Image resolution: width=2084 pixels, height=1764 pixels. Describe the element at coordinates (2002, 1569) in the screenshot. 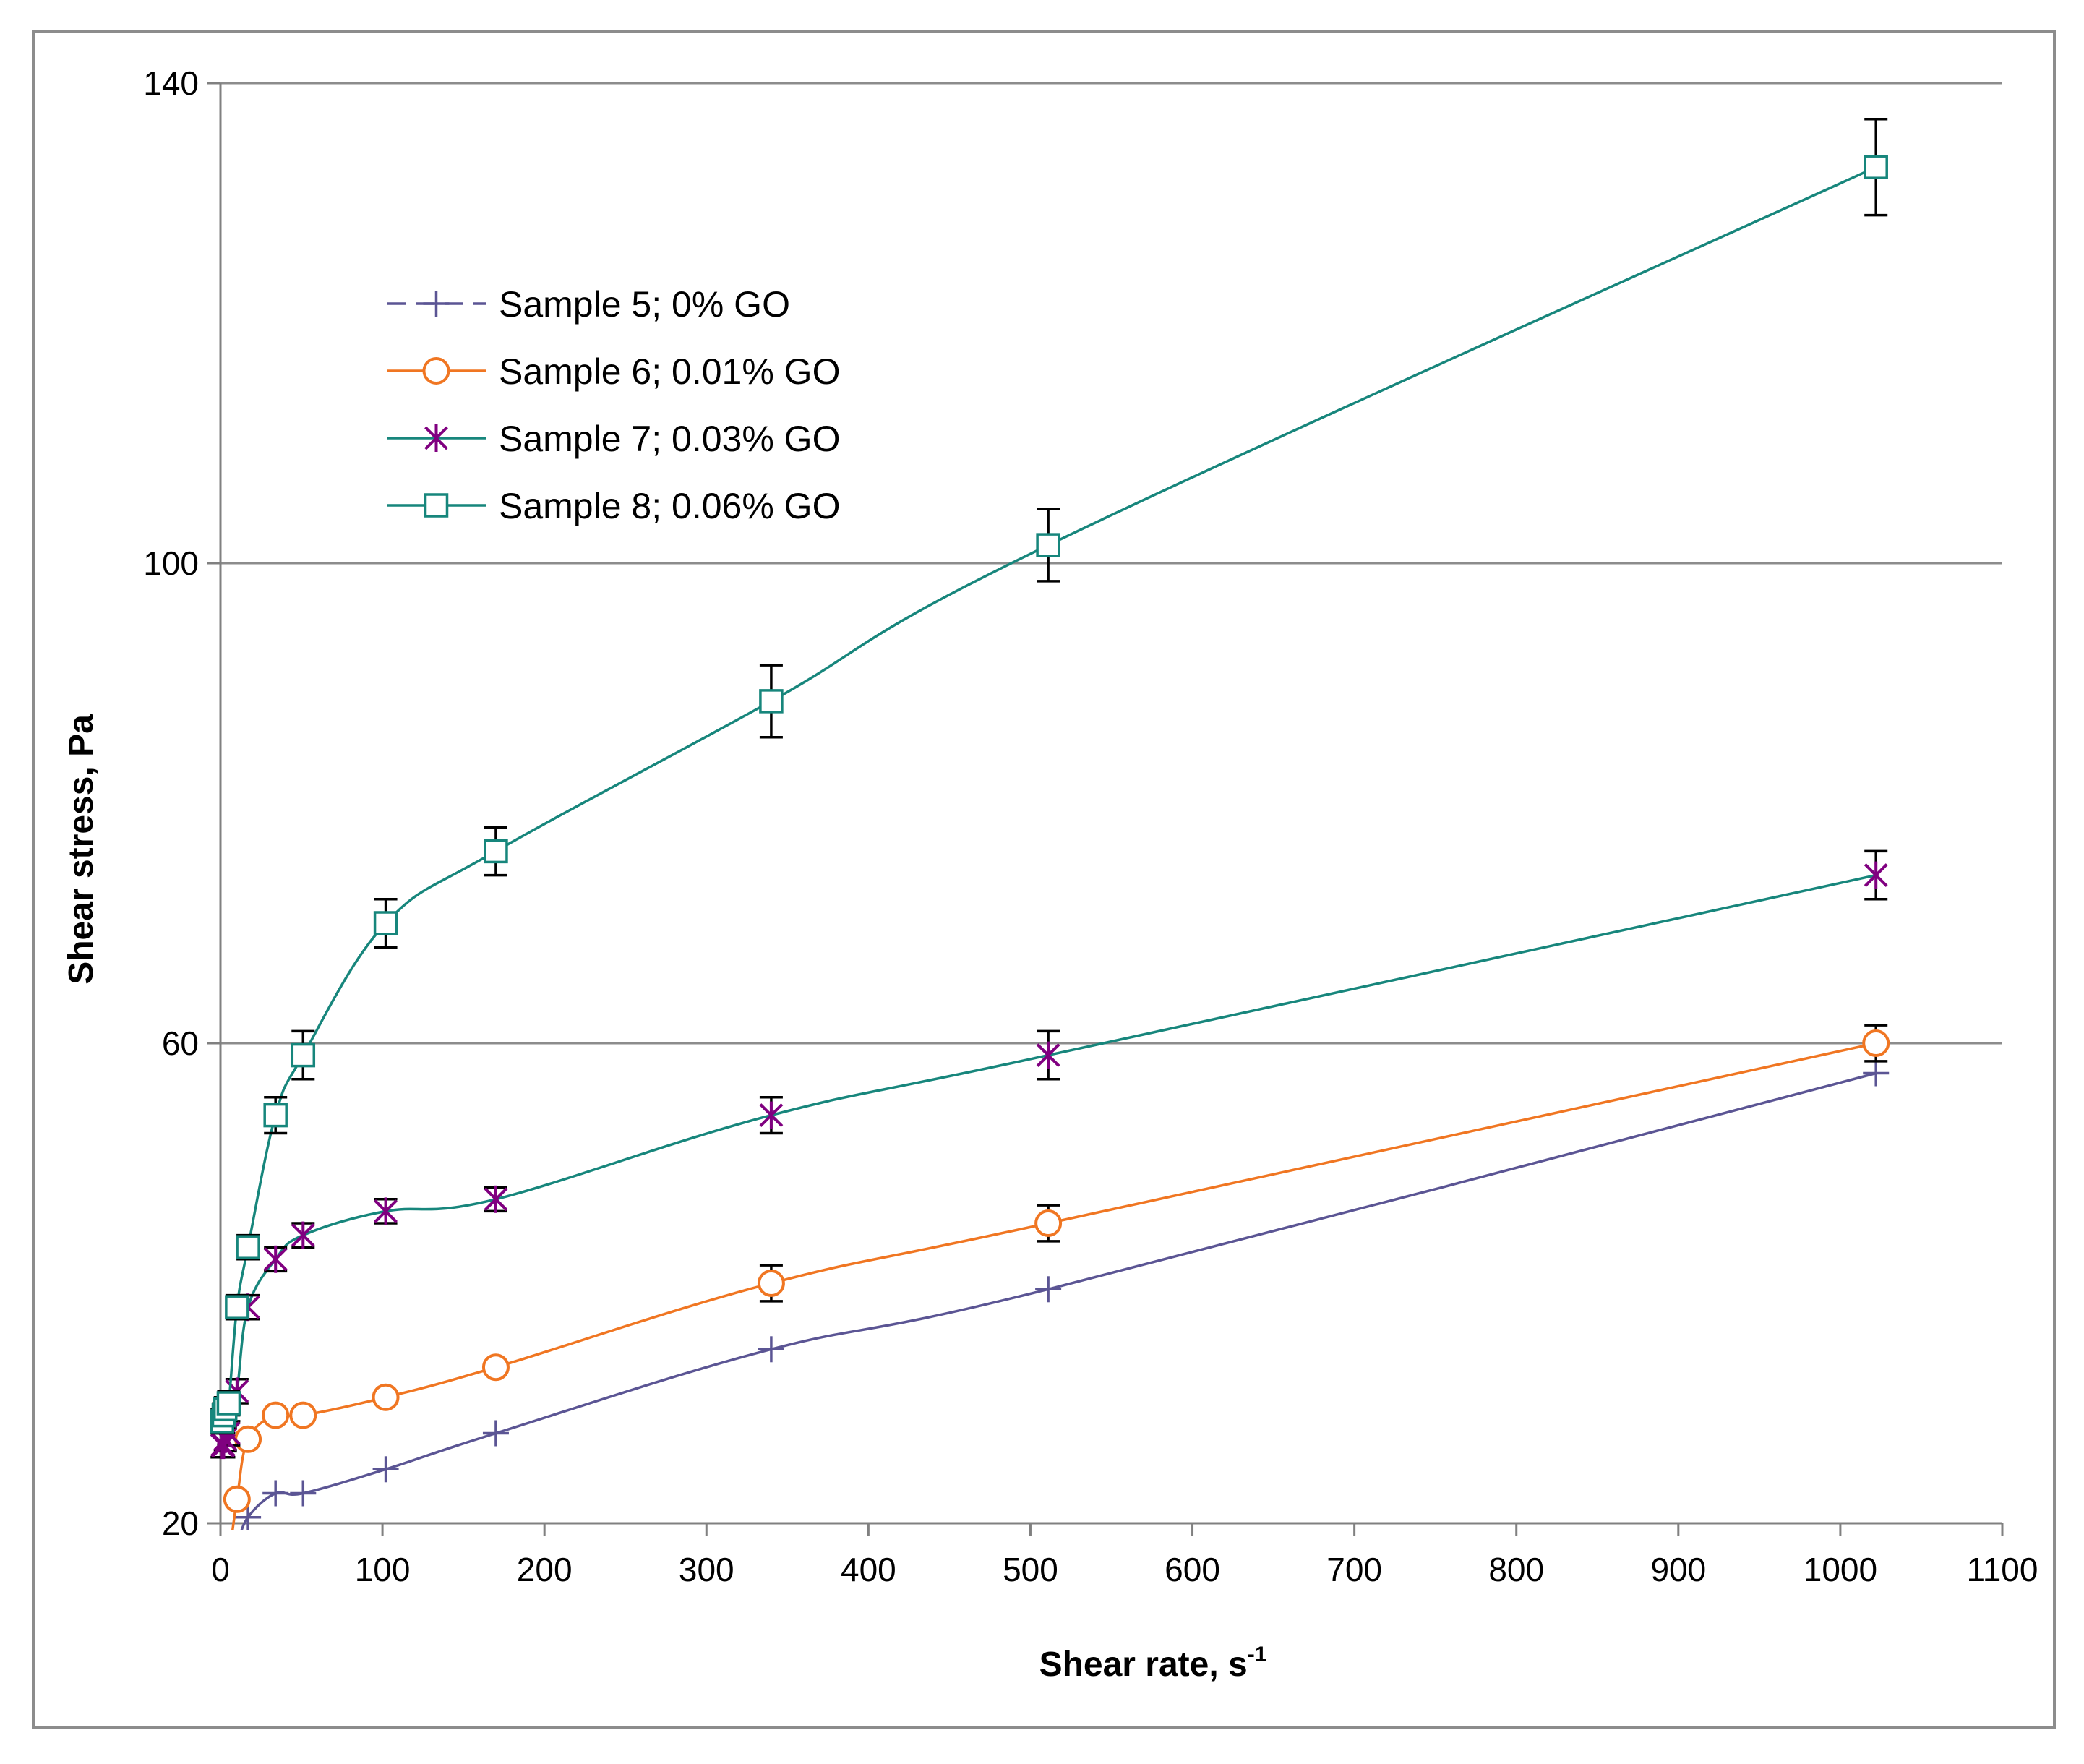

I see `x-tick-label: 1100` at that location.